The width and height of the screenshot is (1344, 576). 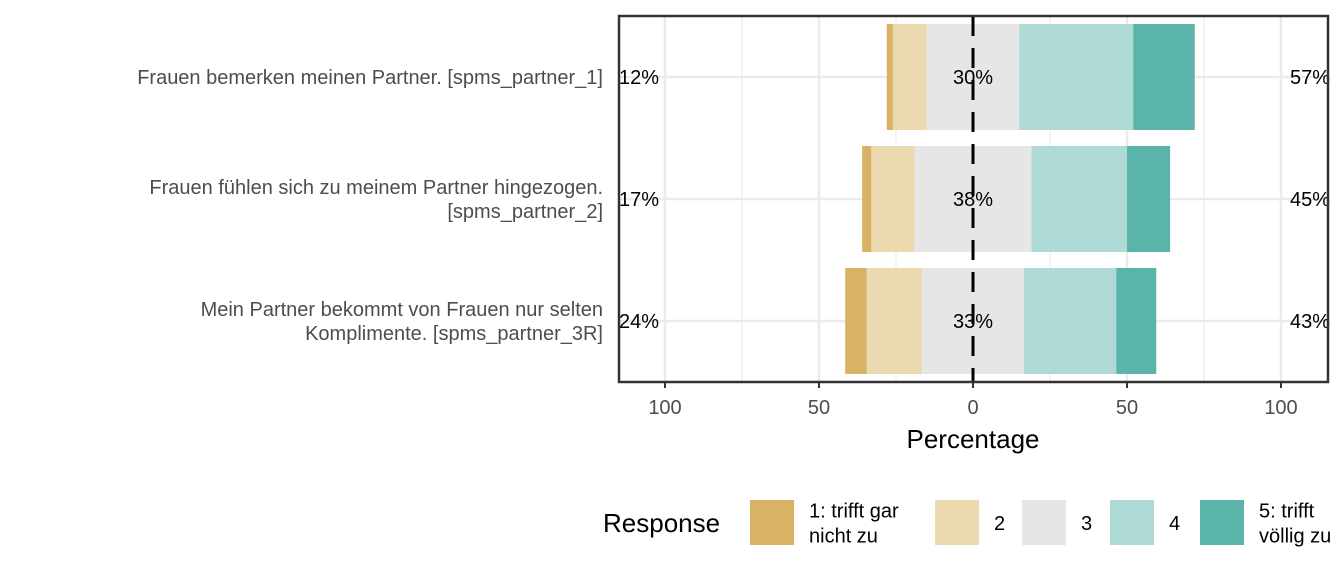 I want to click on x-axis: 100 50 0 50 100, so click(x=973, y=400).